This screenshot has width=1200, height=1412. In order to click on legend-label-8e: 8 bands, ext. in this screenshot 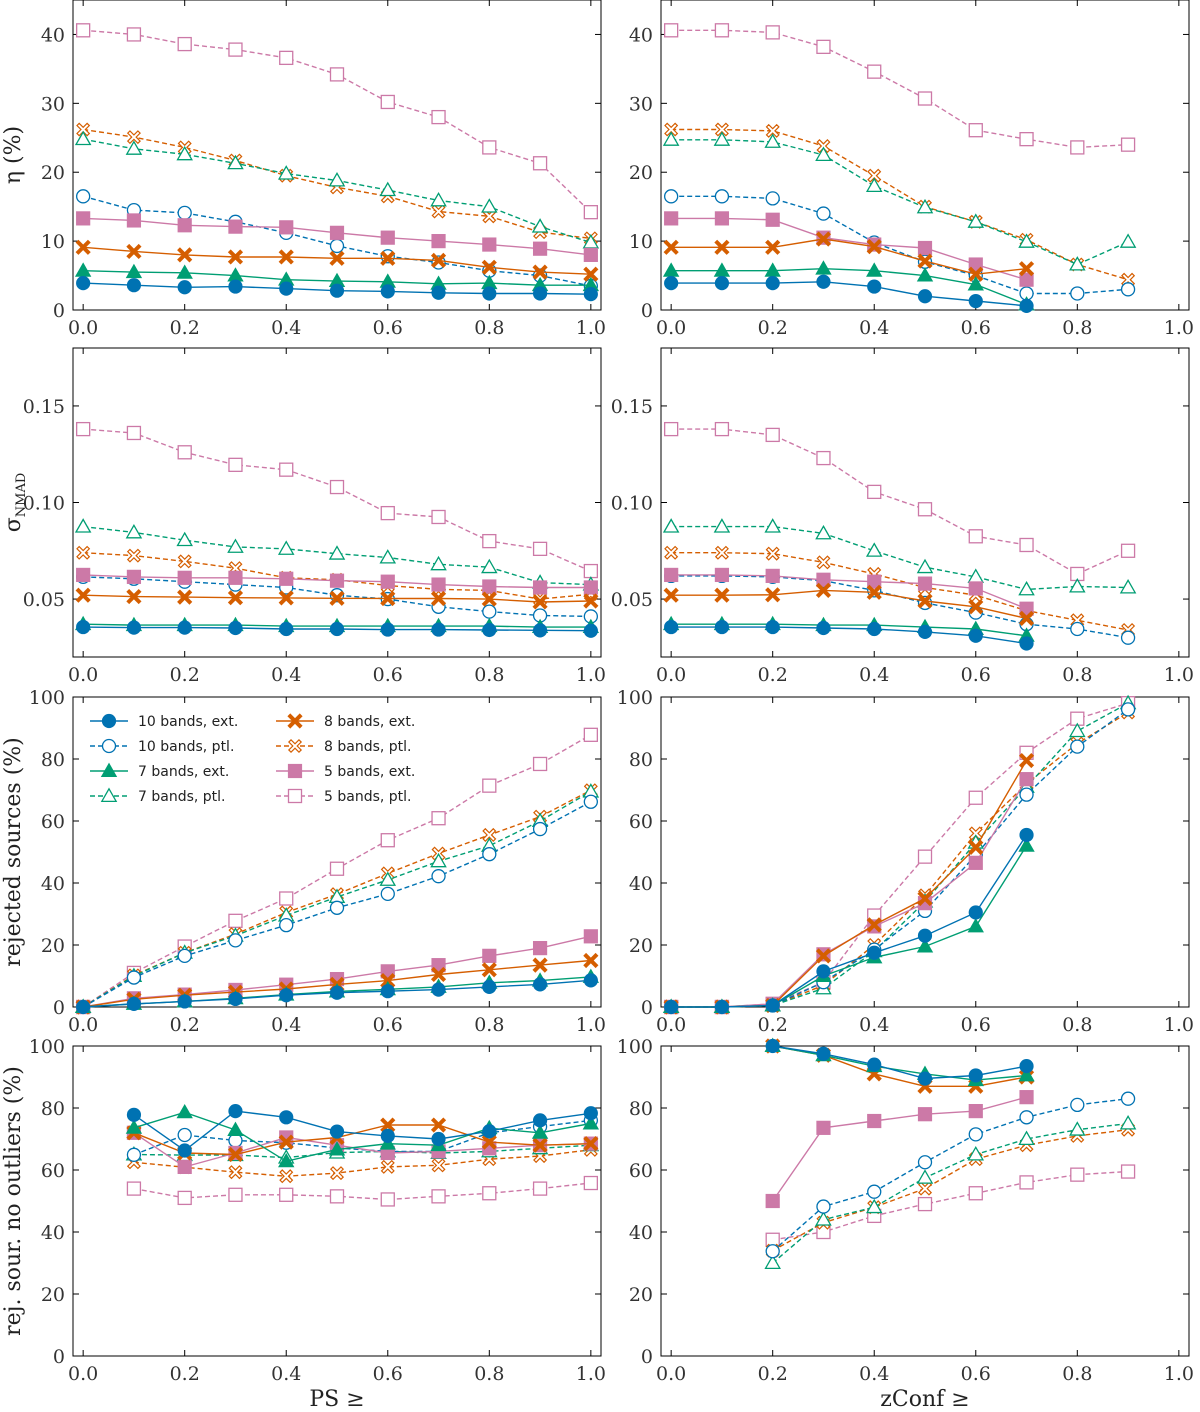, I will do `click(369, 722)`.